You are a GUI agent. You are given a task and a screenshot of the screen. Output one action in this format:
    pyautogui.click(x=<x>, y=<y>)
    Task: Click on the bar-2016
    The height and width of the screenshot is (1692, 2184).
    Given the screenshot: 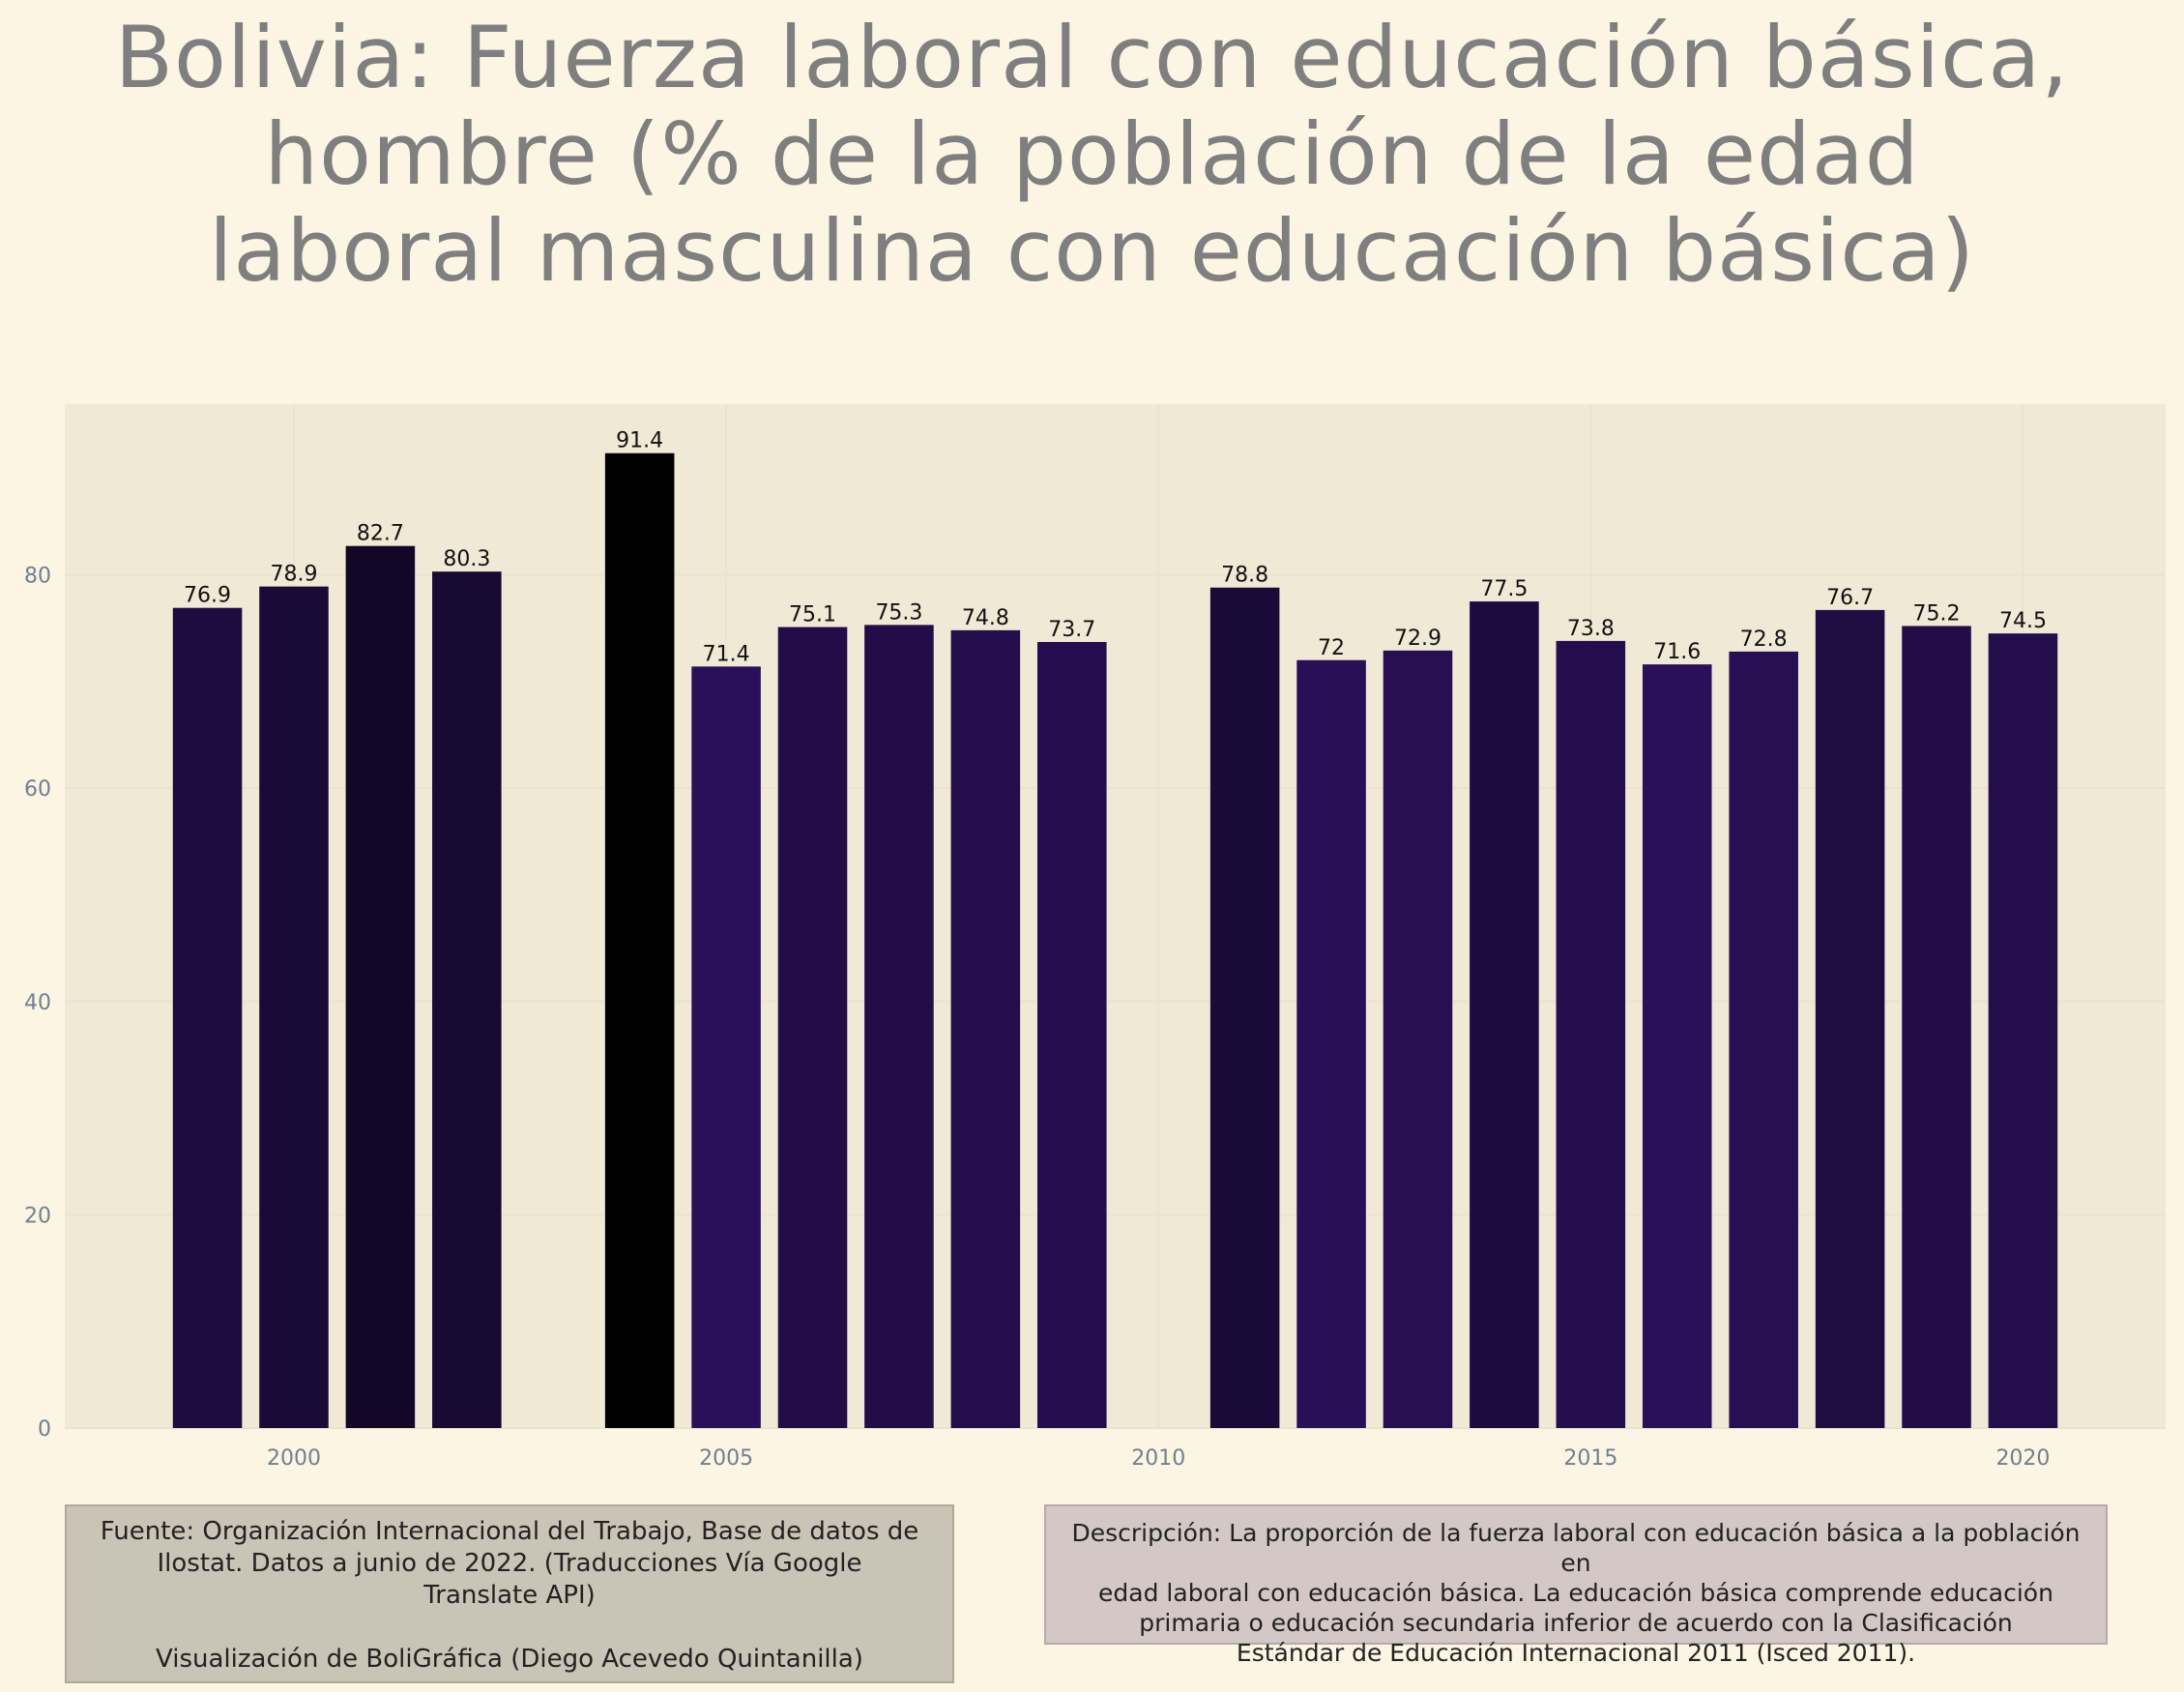 What is the action you would take?
    pyautogui.click(x=1677, y=1046)
    